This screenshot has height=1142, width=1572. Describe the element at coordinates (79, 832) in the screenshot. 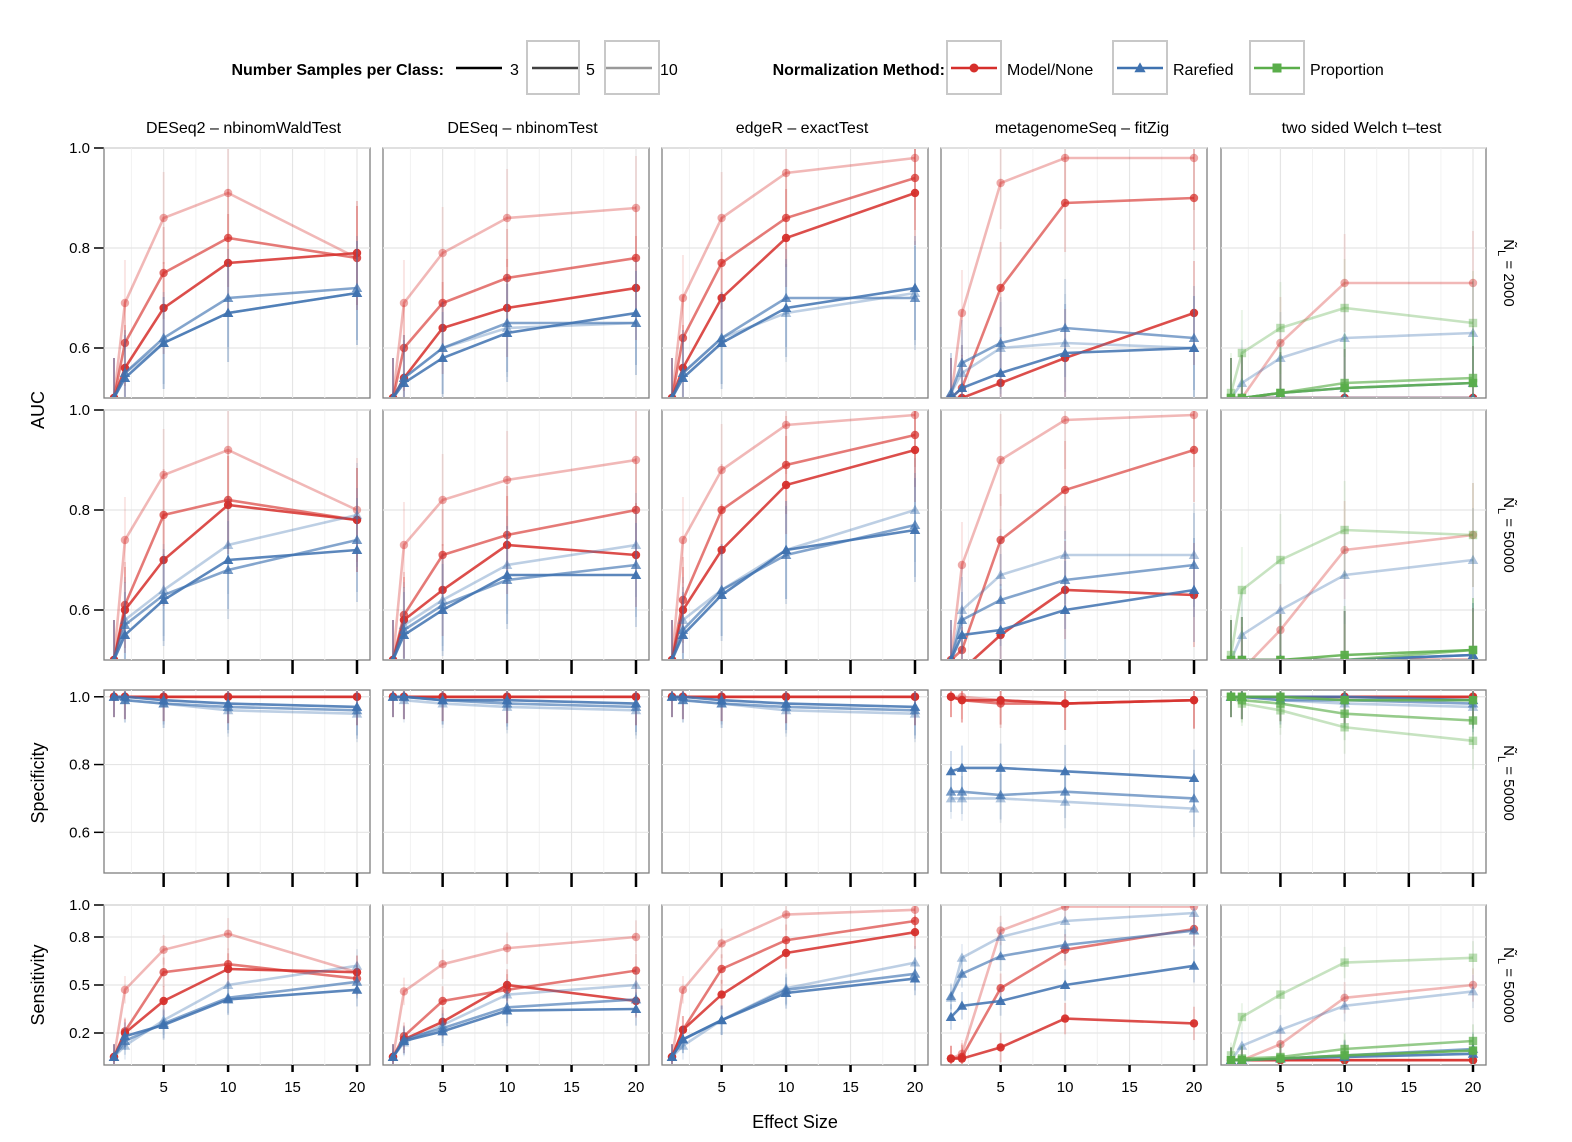

I see `y-tick-label: 0.6` at that location.